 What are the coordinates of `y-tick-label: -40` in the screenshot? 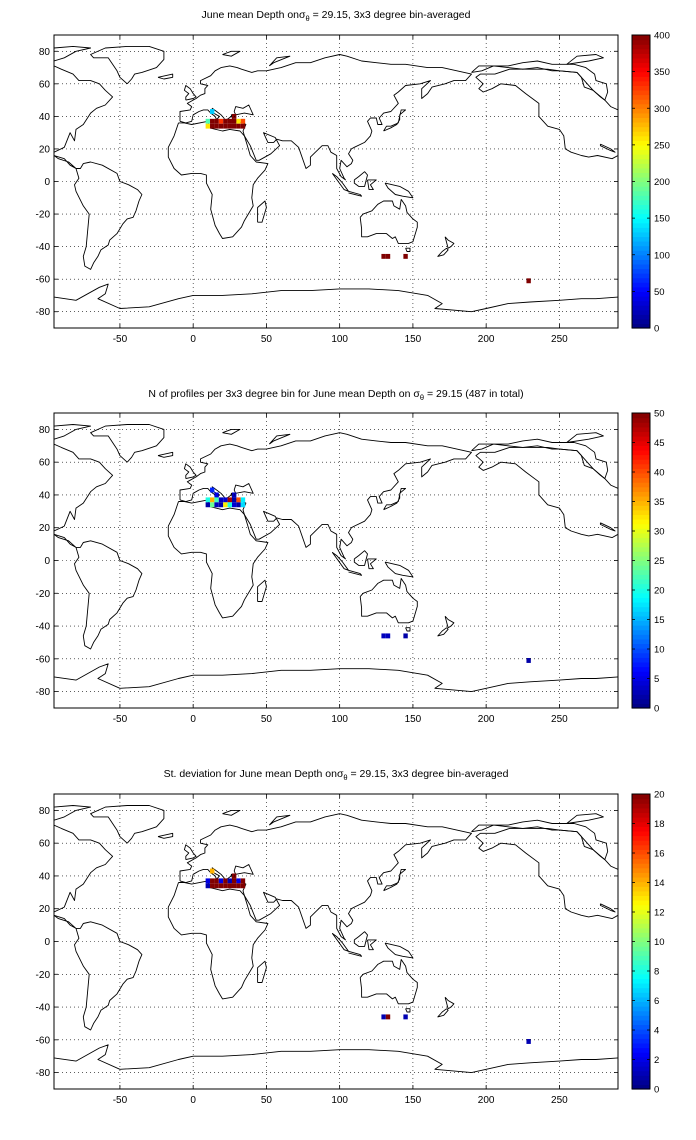 It's located at (43, 1008).